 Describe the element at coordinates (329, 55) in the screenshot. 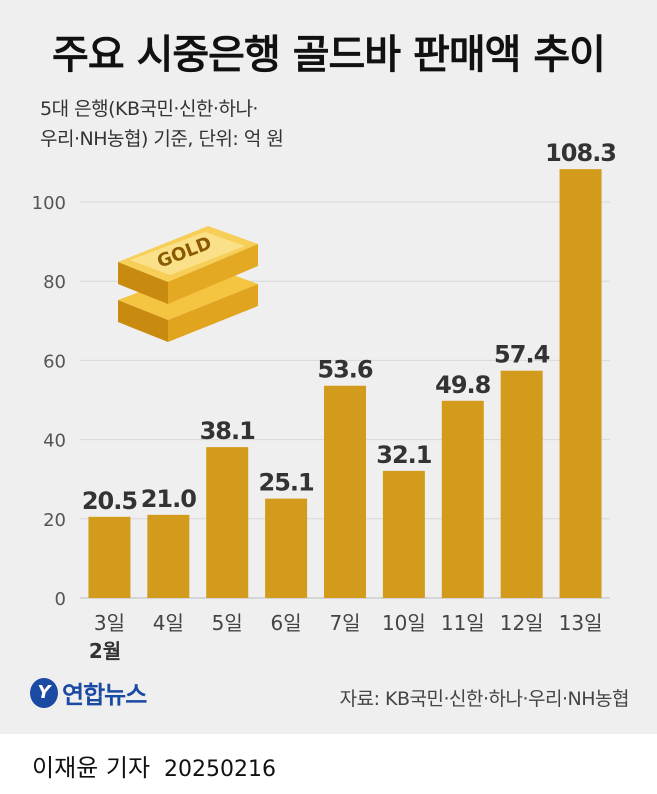

I see `chart-title: 주요 시중은행 골드바 판매액 추이` at that location.